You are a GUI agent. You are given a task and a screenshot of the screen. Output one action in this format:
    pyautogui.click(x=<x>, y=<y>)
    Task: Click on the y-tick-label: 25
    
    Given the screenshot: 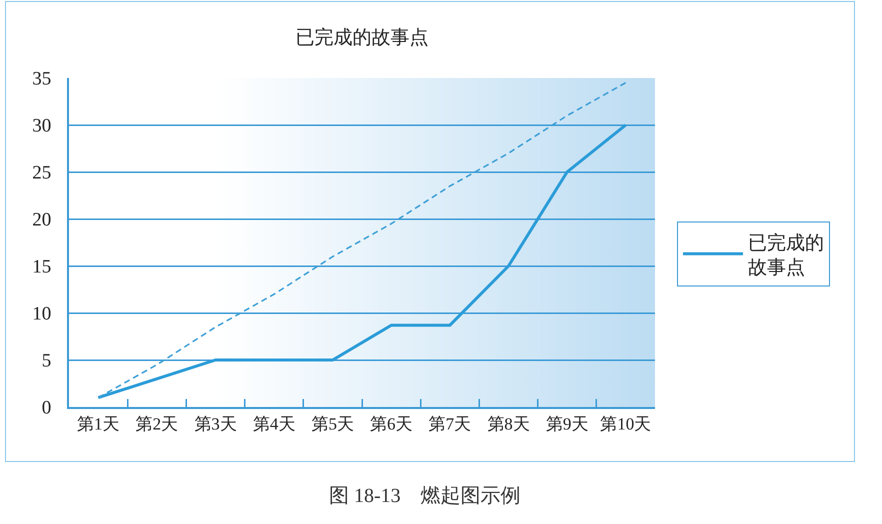 What is the action you would take?
    pyautogui.click(x=42, y=173)
    